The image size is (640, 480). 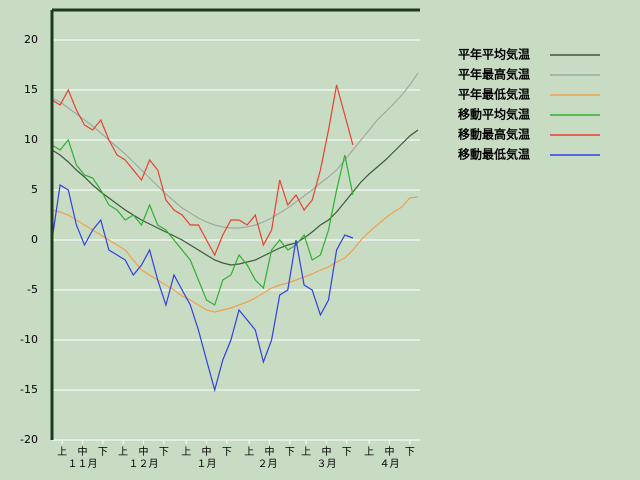 I want to click on legend-label: 移動最高気温, so click(x=494, y=134).